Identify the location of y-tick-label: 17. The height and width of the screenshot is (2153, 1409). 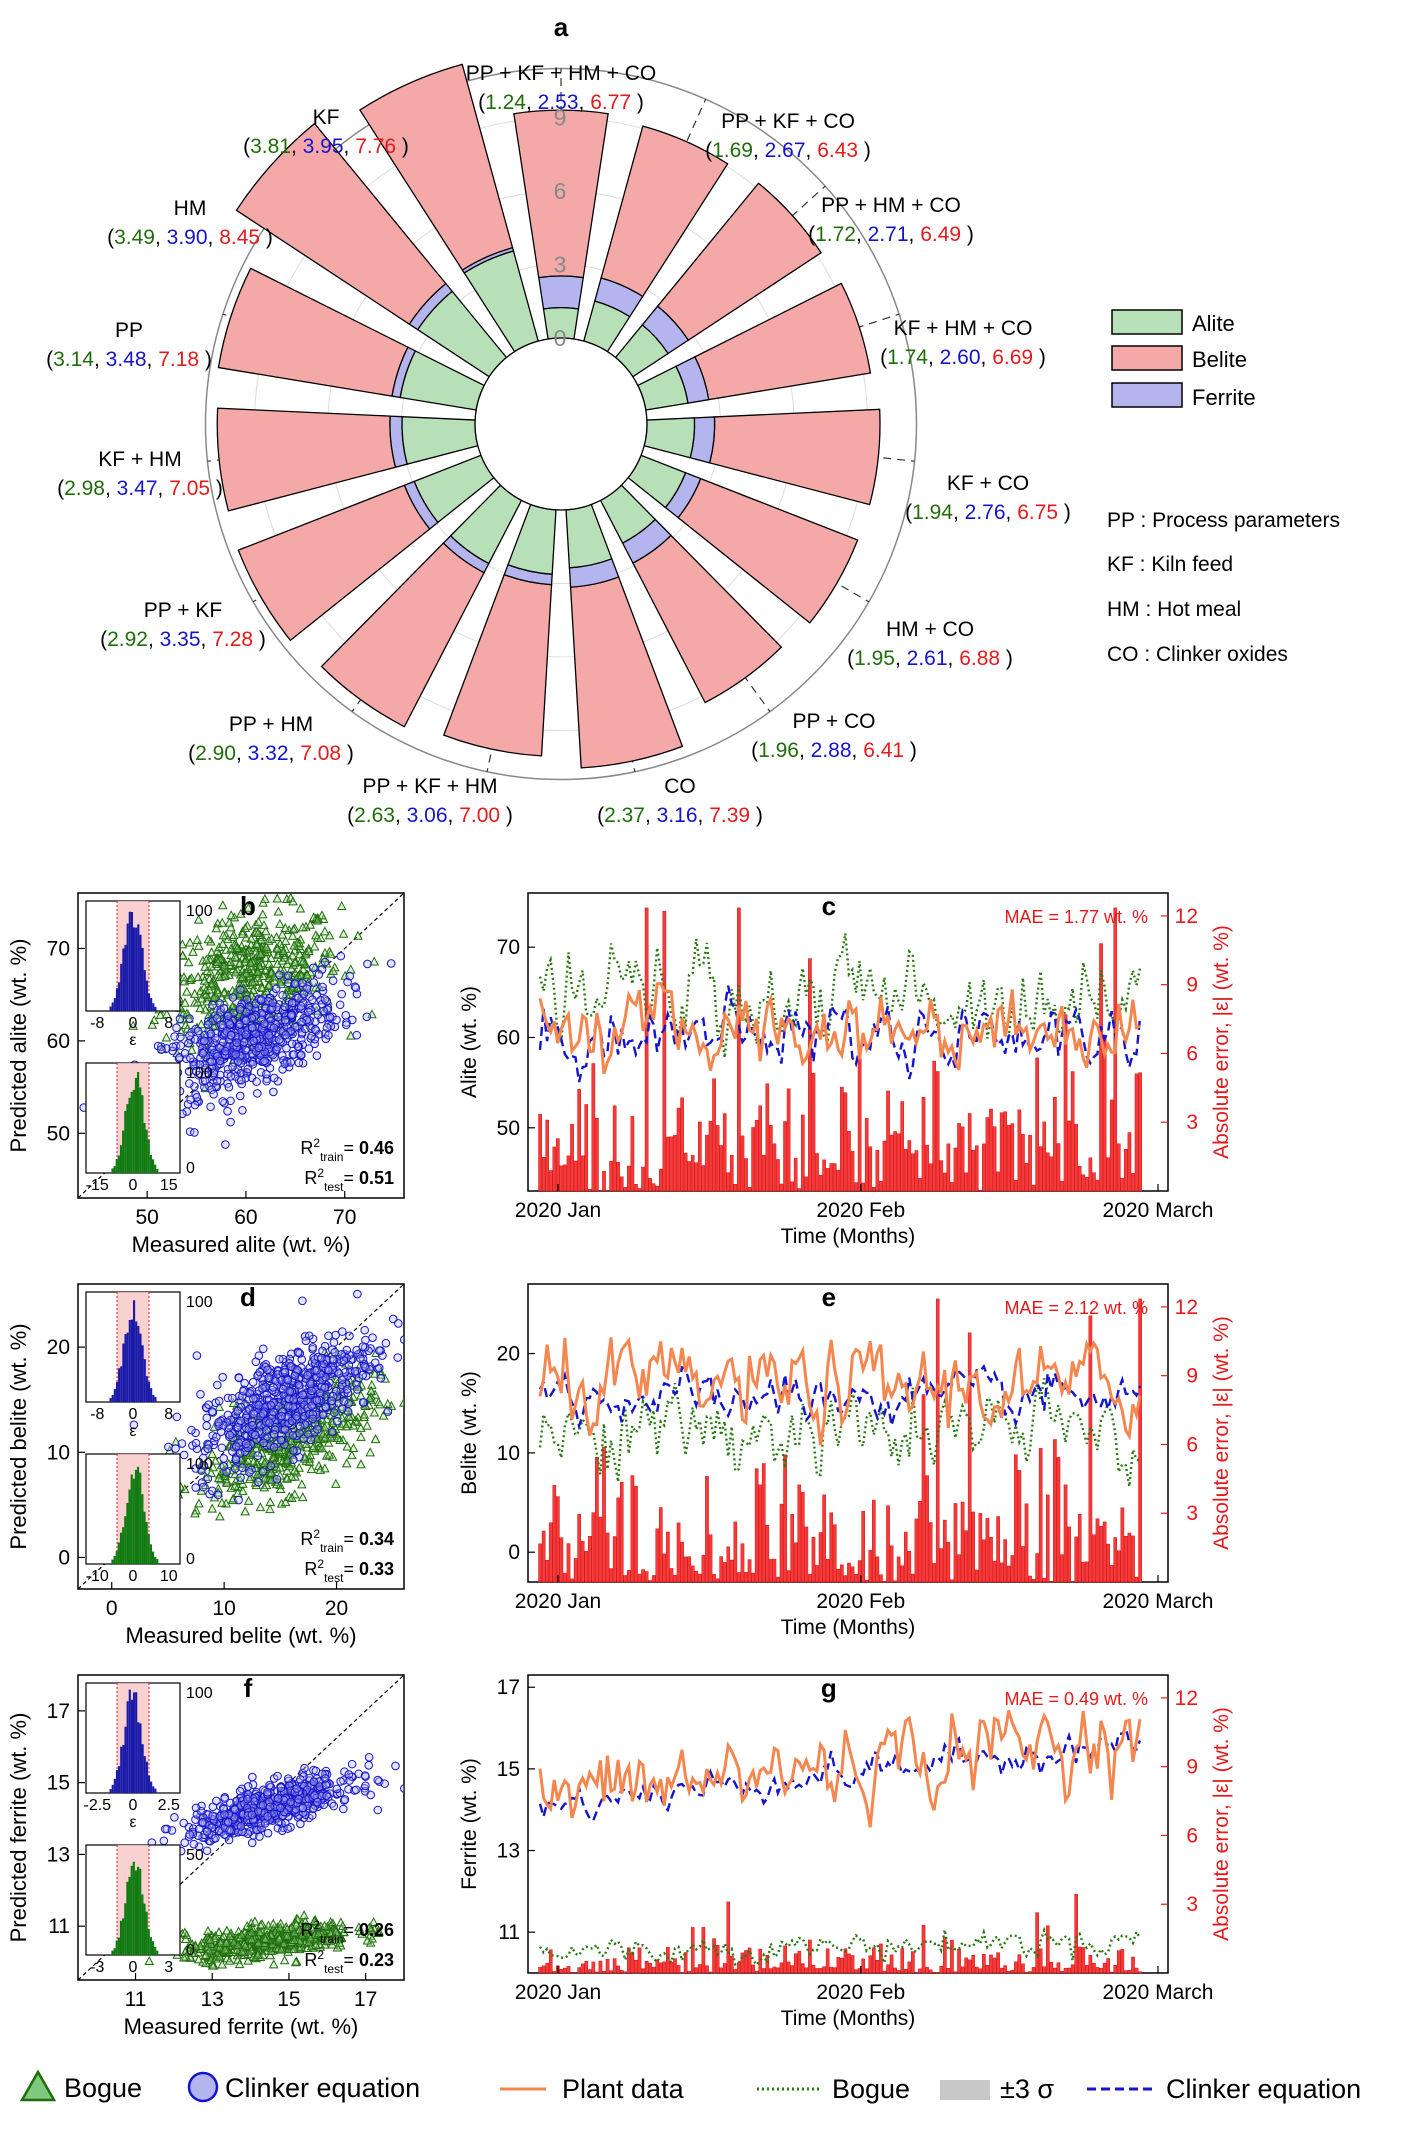
(58, 1711).